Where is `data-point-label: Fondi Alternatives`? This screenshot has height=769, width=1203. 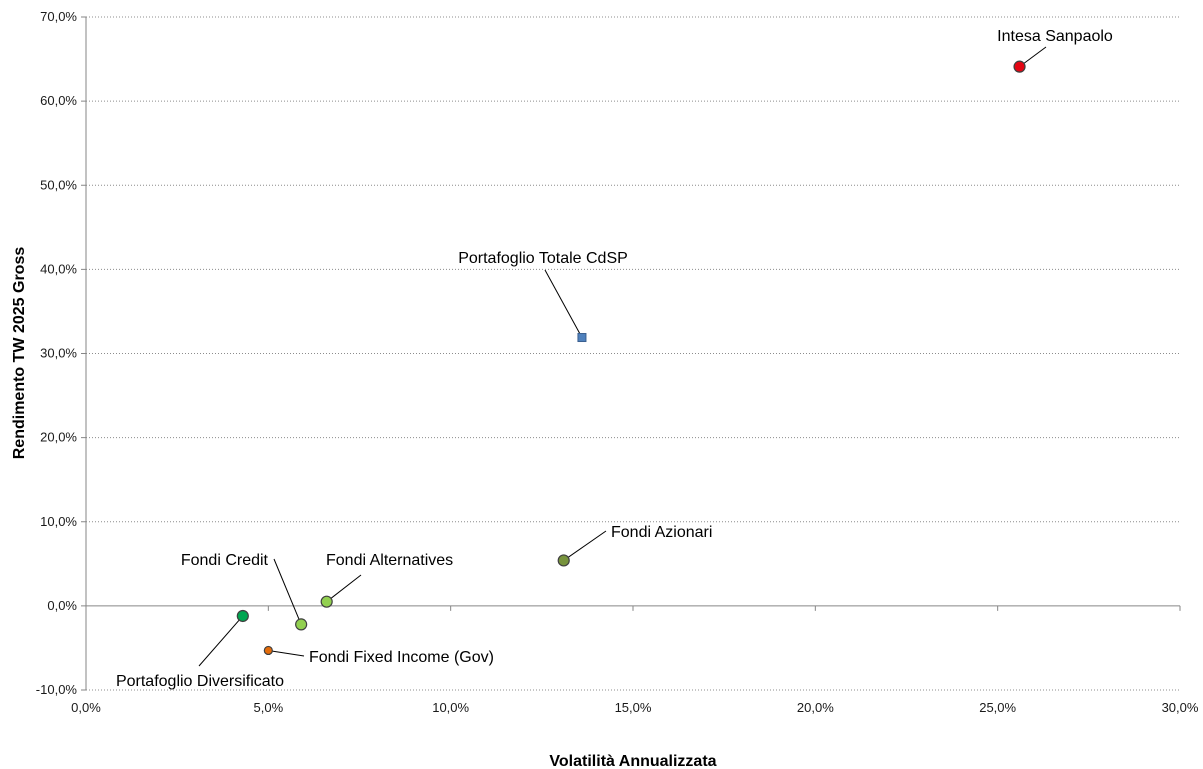
data-point-label: Fondi Alternatives is located at coordinates (389, 560).